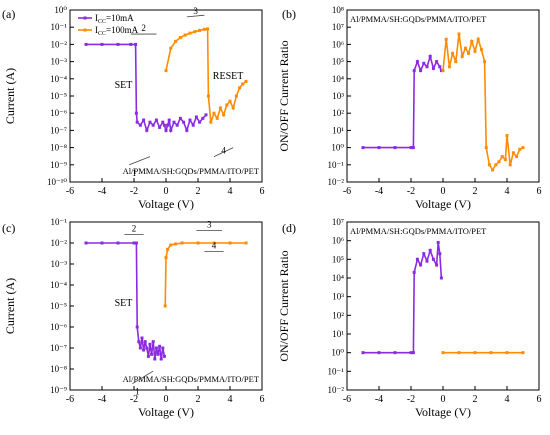 The width and height of the screenshot is (550, 435). What do you see at coordinates (8, 14) in the screenshot?
I see `panel-label: (a)` at bounding box center [8, 14].